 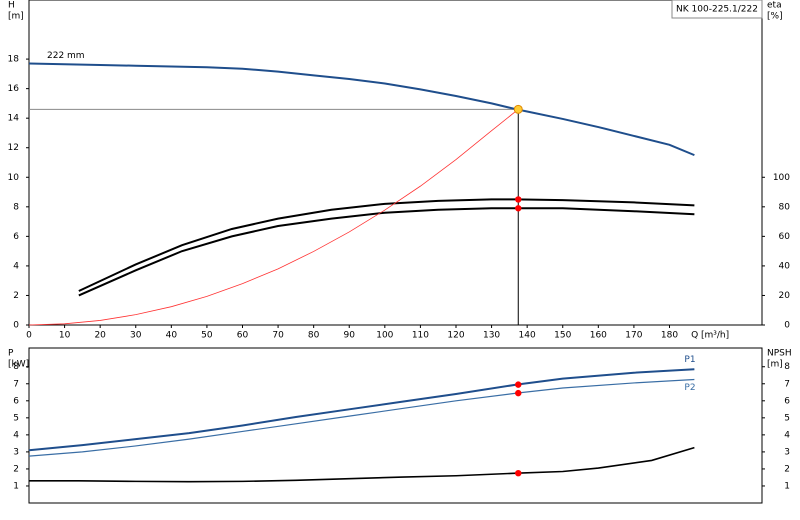 What do you see at coordinates (16, 17) in the screenshot?
I see `y-axis-label: [m]` at bounding box center [16, 17].